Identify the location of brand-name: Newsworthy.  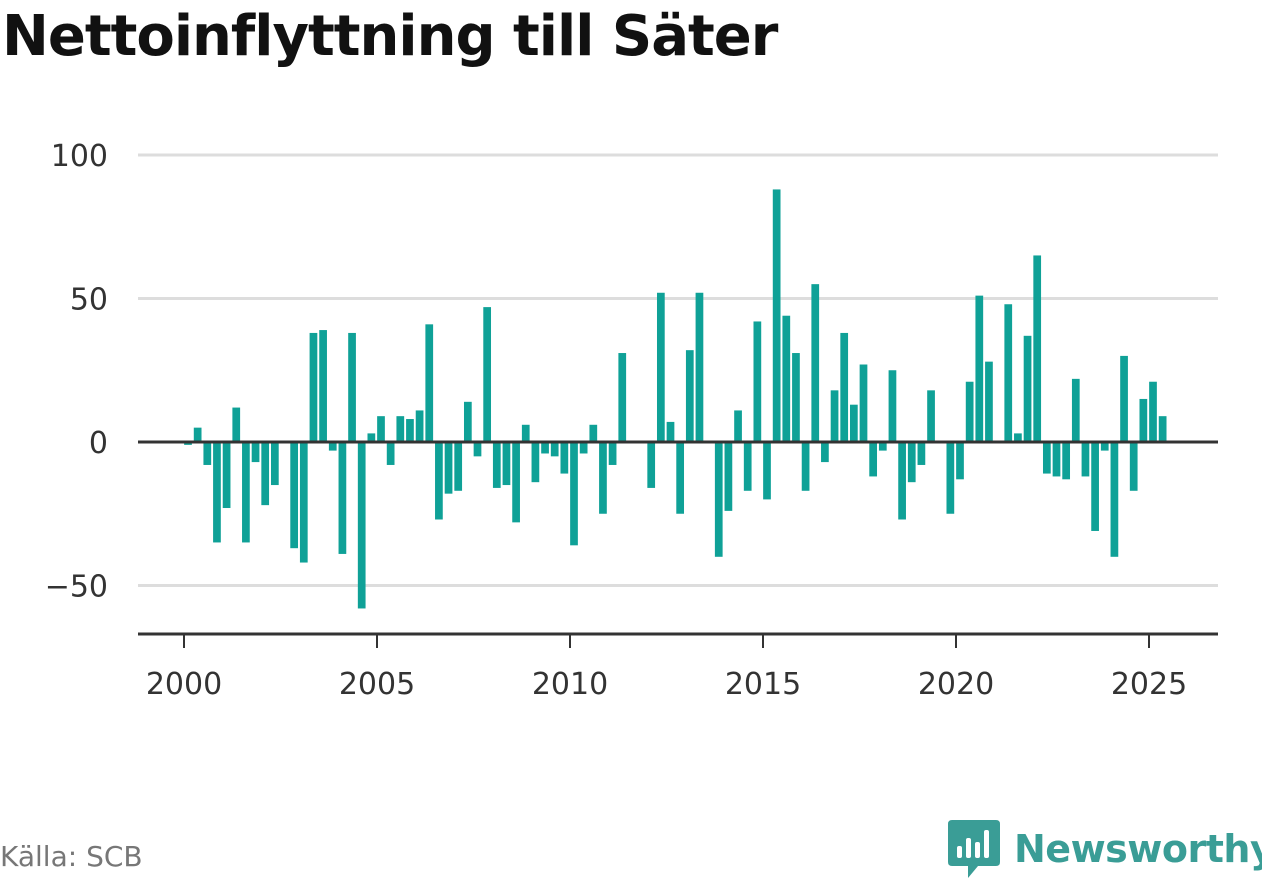
(1138, 849).